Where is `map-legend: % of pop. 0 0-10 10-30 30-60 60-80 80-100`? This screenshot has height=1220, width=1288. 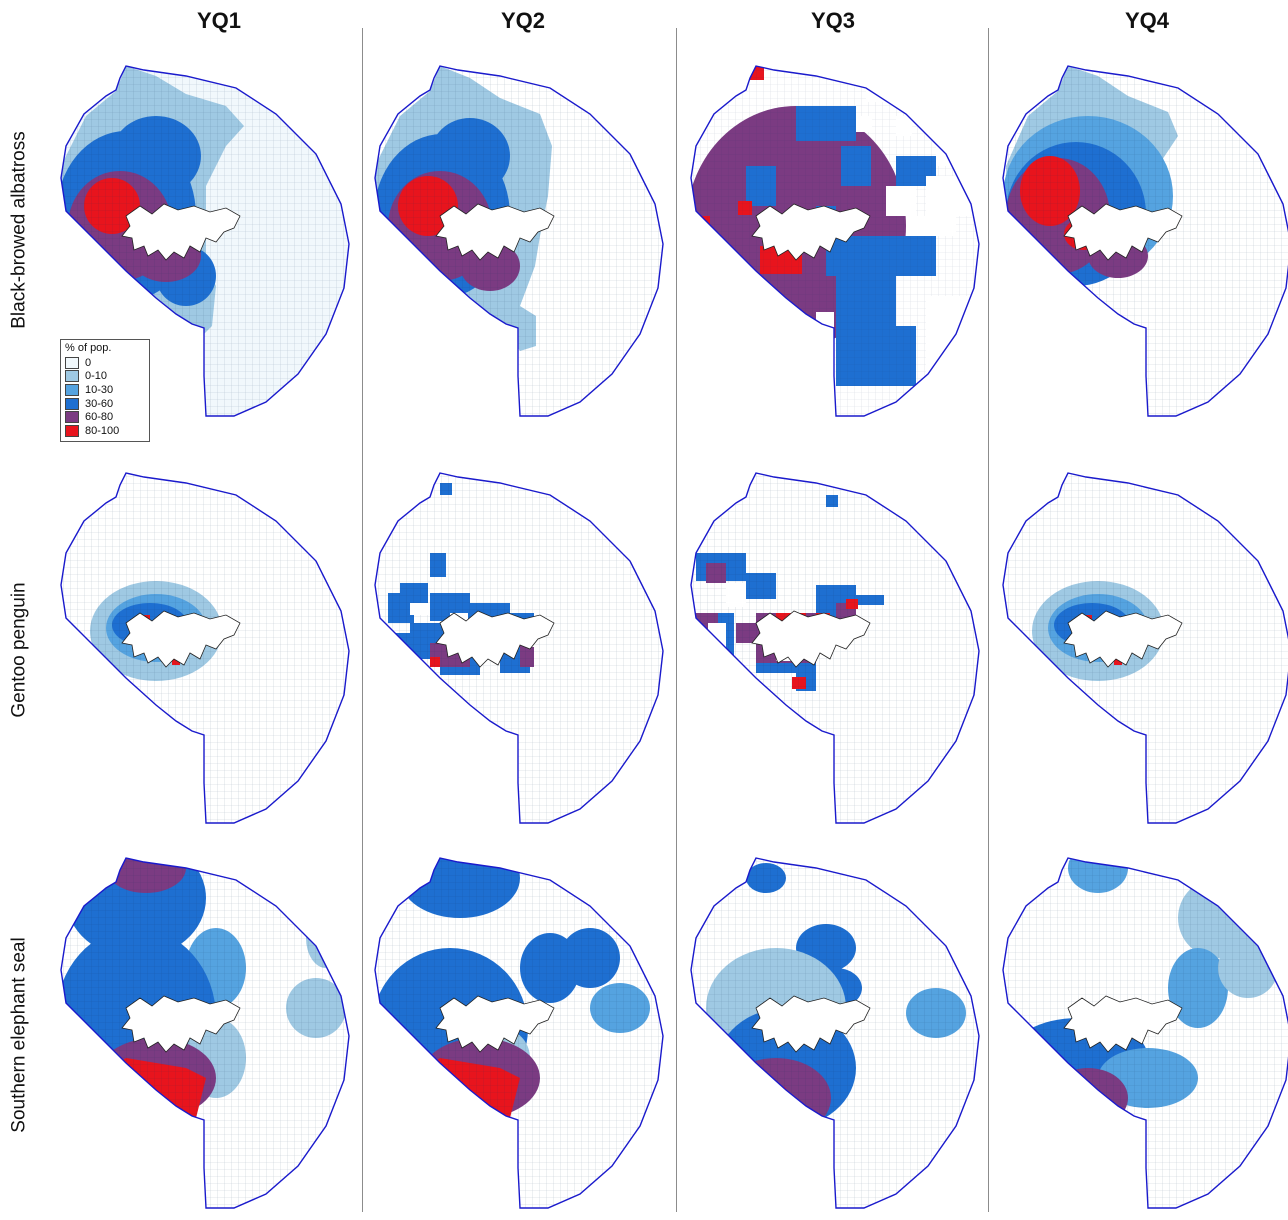 map-legend: % of pop. 0 0-10 10-30 30-60 60-80 80-100 is located at coordinates (105, 390).